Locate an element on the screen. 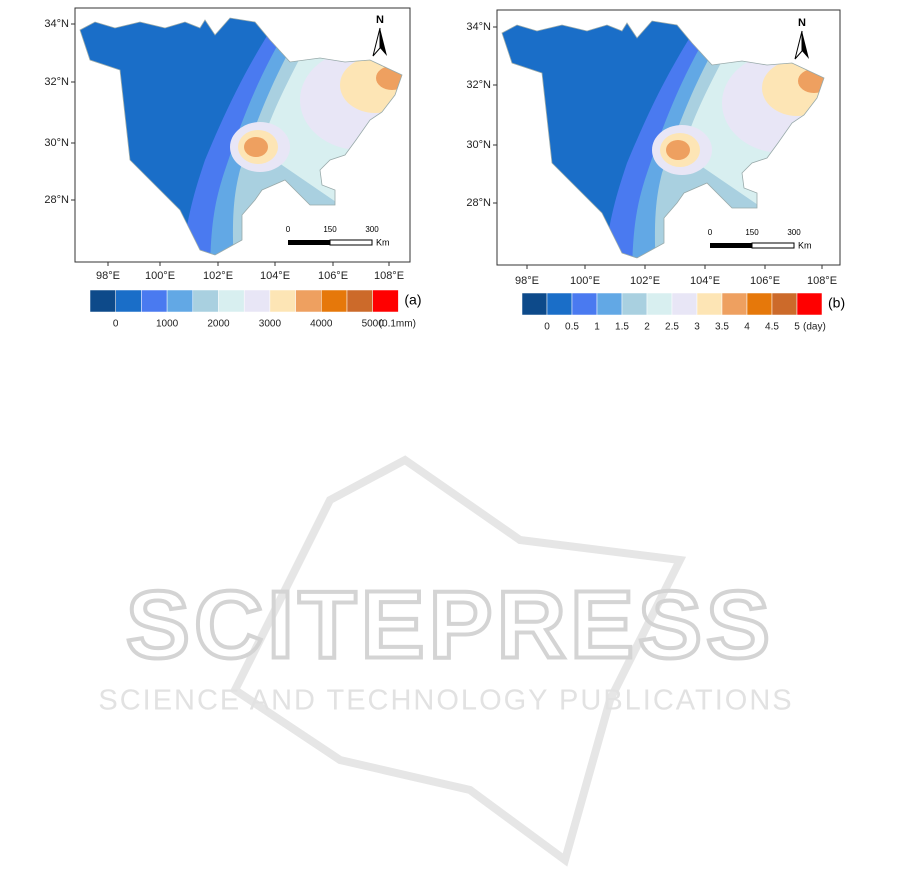 The height and width of the screenshot is (892, 901). colorbar-label: 3 is located at coordinates (697, 327).